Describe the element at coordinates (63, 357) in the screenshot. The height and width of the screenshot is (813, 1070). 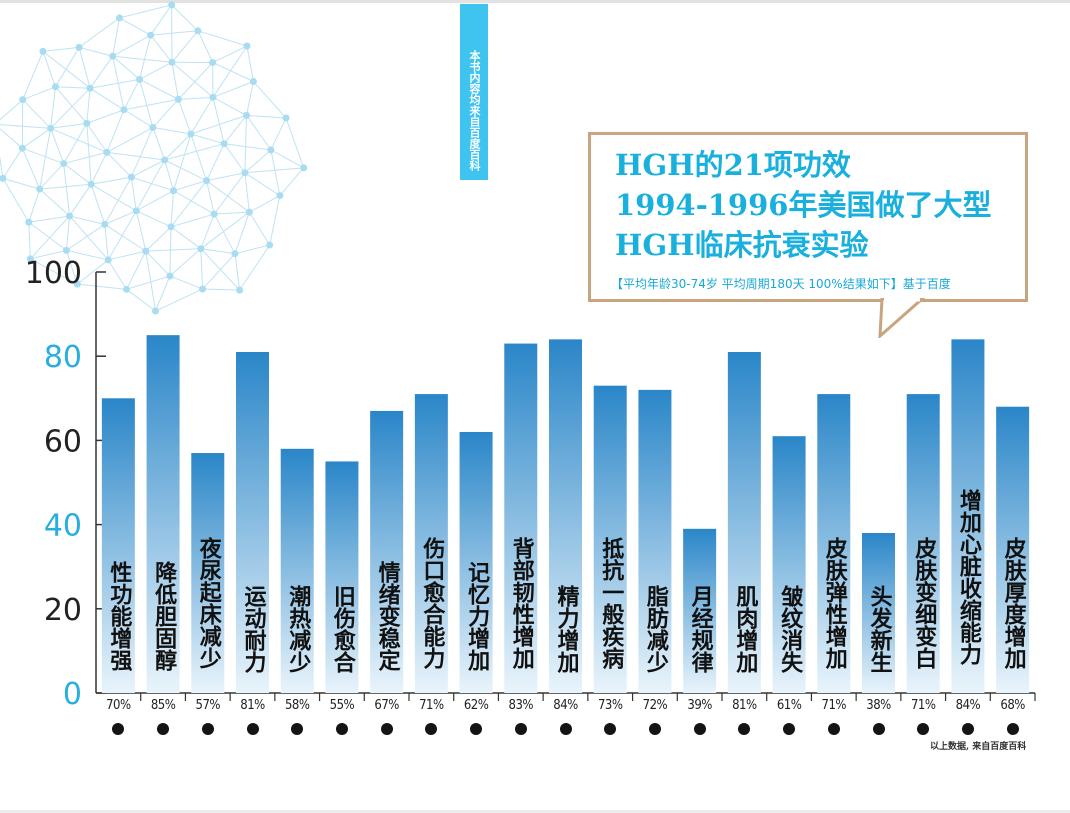
I see `y-tick-label: 80` at that location.